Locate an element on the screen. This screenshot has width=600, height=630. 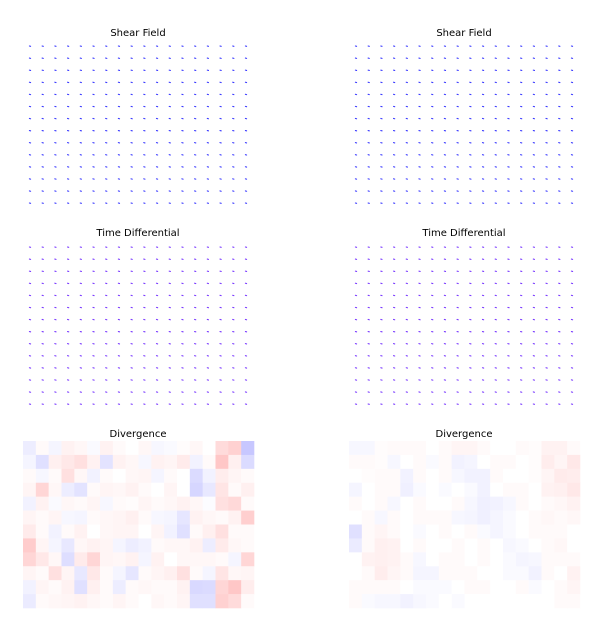
time-differential-plot is located at coordinates (138, 325).